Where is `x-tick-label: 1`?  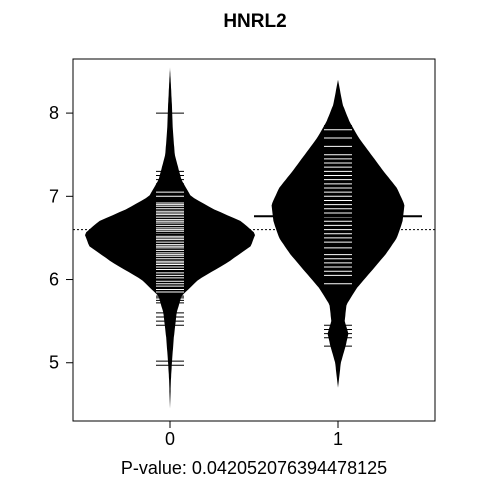 x-tick-label: 1 is located at coordinates (338, 439).